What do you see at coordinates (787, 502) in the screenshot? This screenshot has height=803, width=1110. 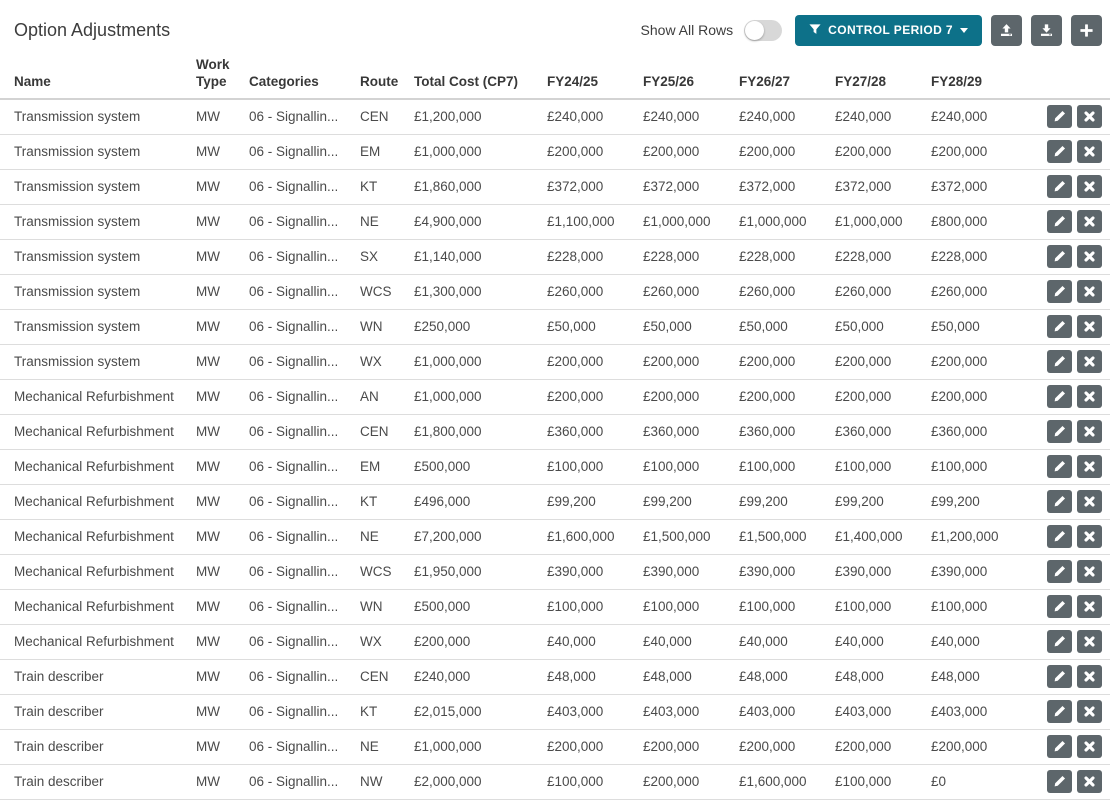 I see `cell-fy26-27: £99,200` at bounding box center [787, 502].